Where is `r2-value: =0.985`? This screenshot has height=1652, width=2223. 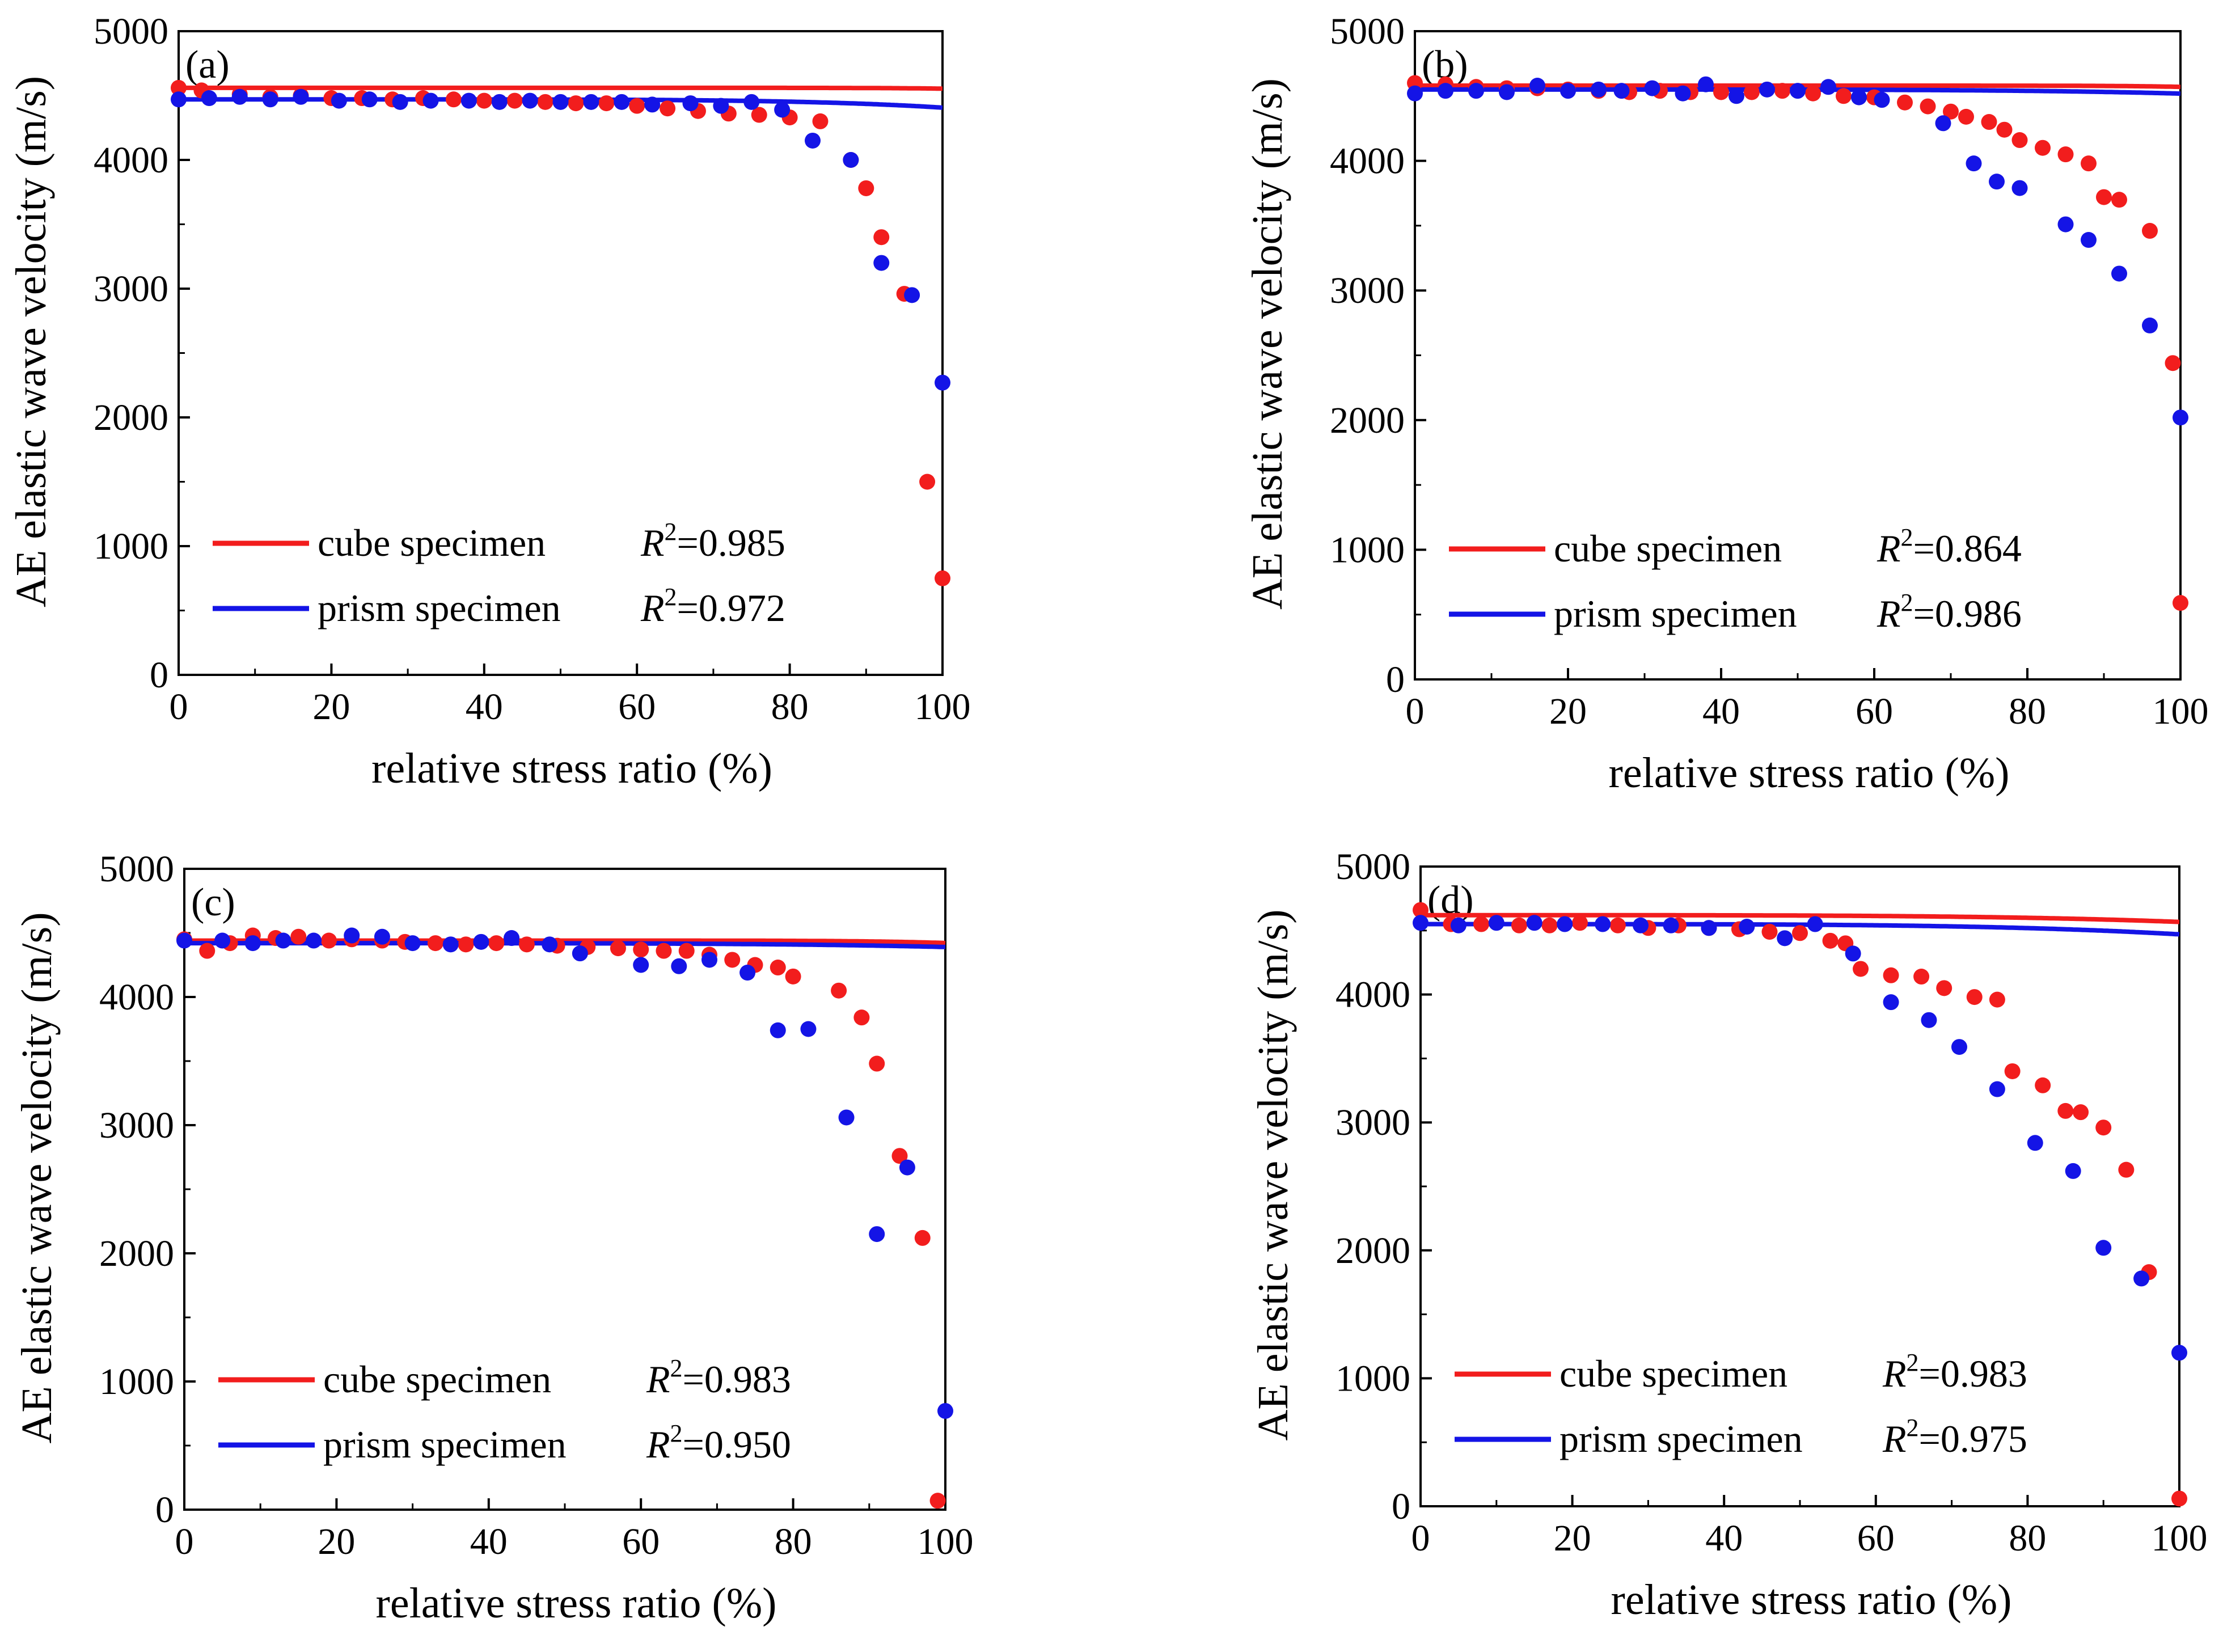
r2-value: =0.985 is located at coordinates (731, 542).